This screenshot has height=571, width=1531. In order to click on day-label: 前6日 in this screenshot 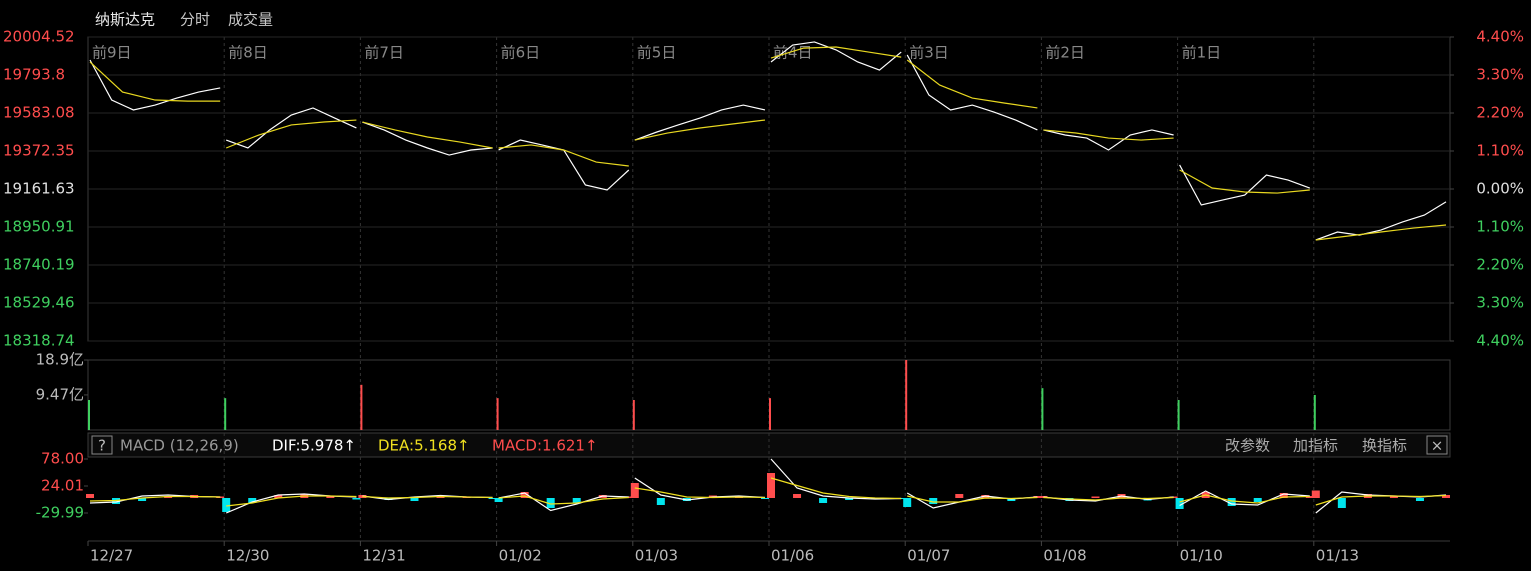, I will do `click(521, 53)`.